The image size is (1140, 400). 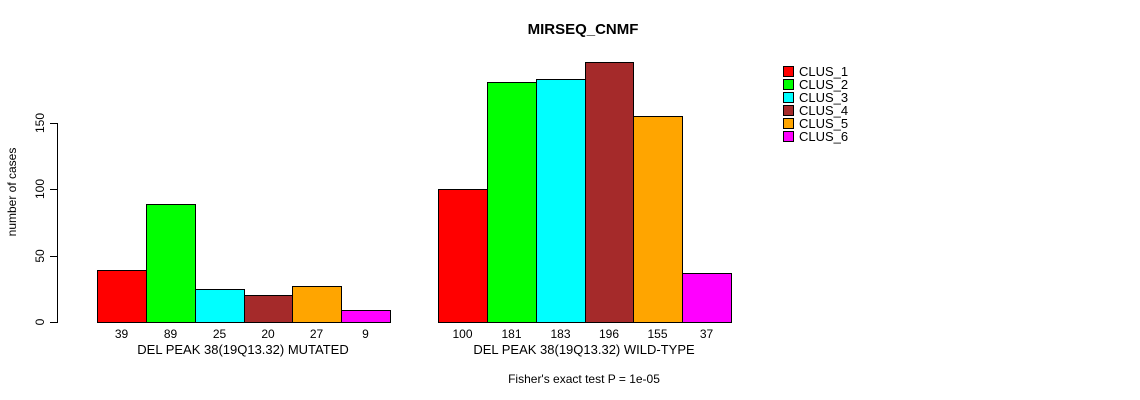 What do you see at coordinates (365, 334) in the screenshot?
I see `bar-value-label: 9` at bounding box center [365, 334].